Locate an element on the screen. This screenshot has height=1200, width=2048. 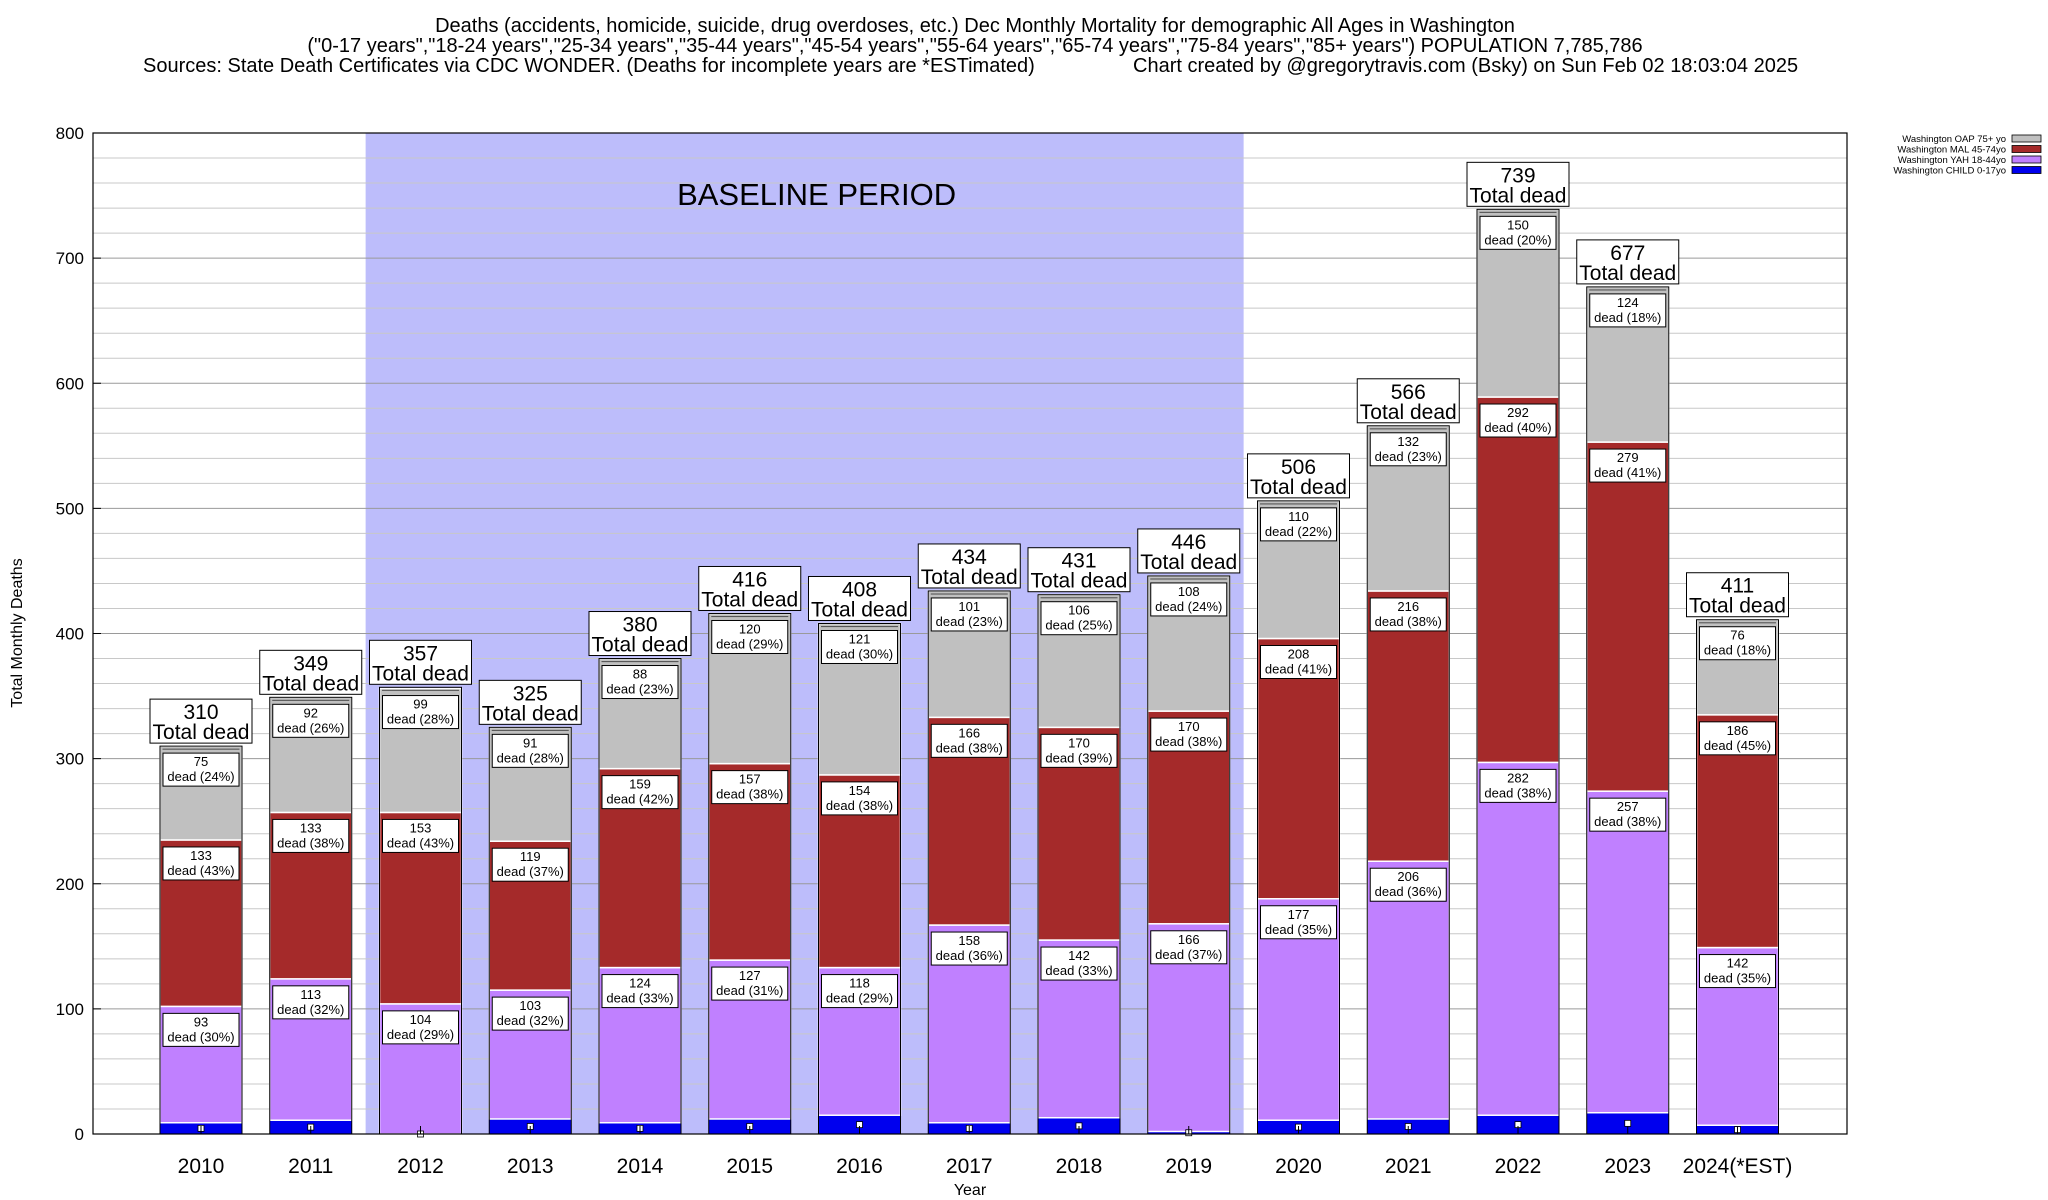
y-tick-label: 800 is located at coordinates (70, 133).